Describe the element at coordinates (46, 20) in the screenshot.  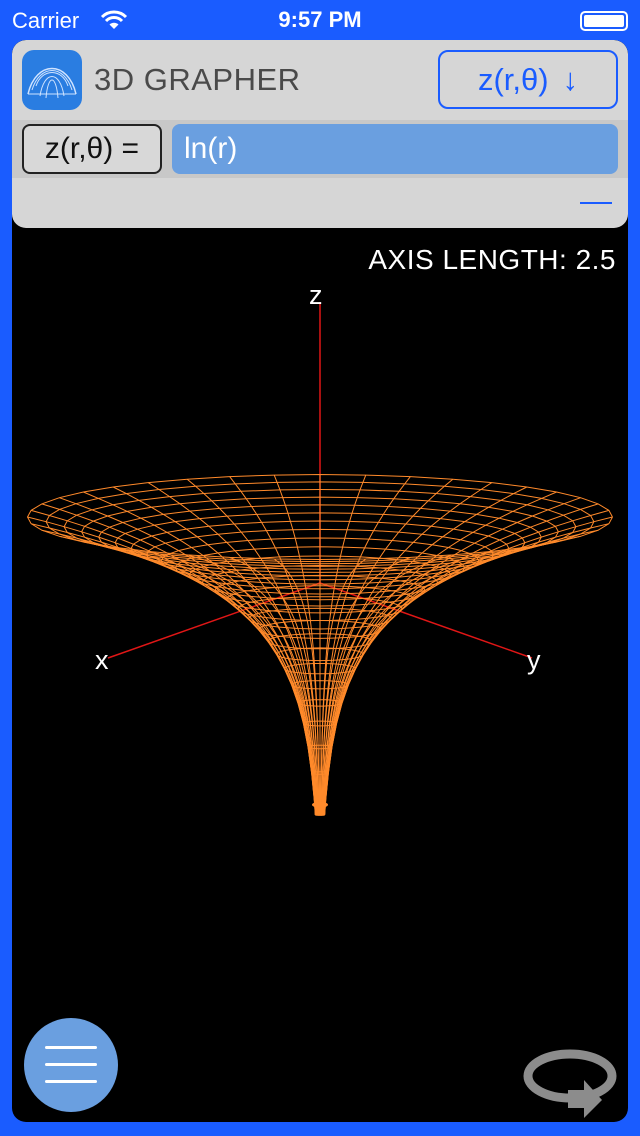
I see `carrier-label: Carrier` at that location.